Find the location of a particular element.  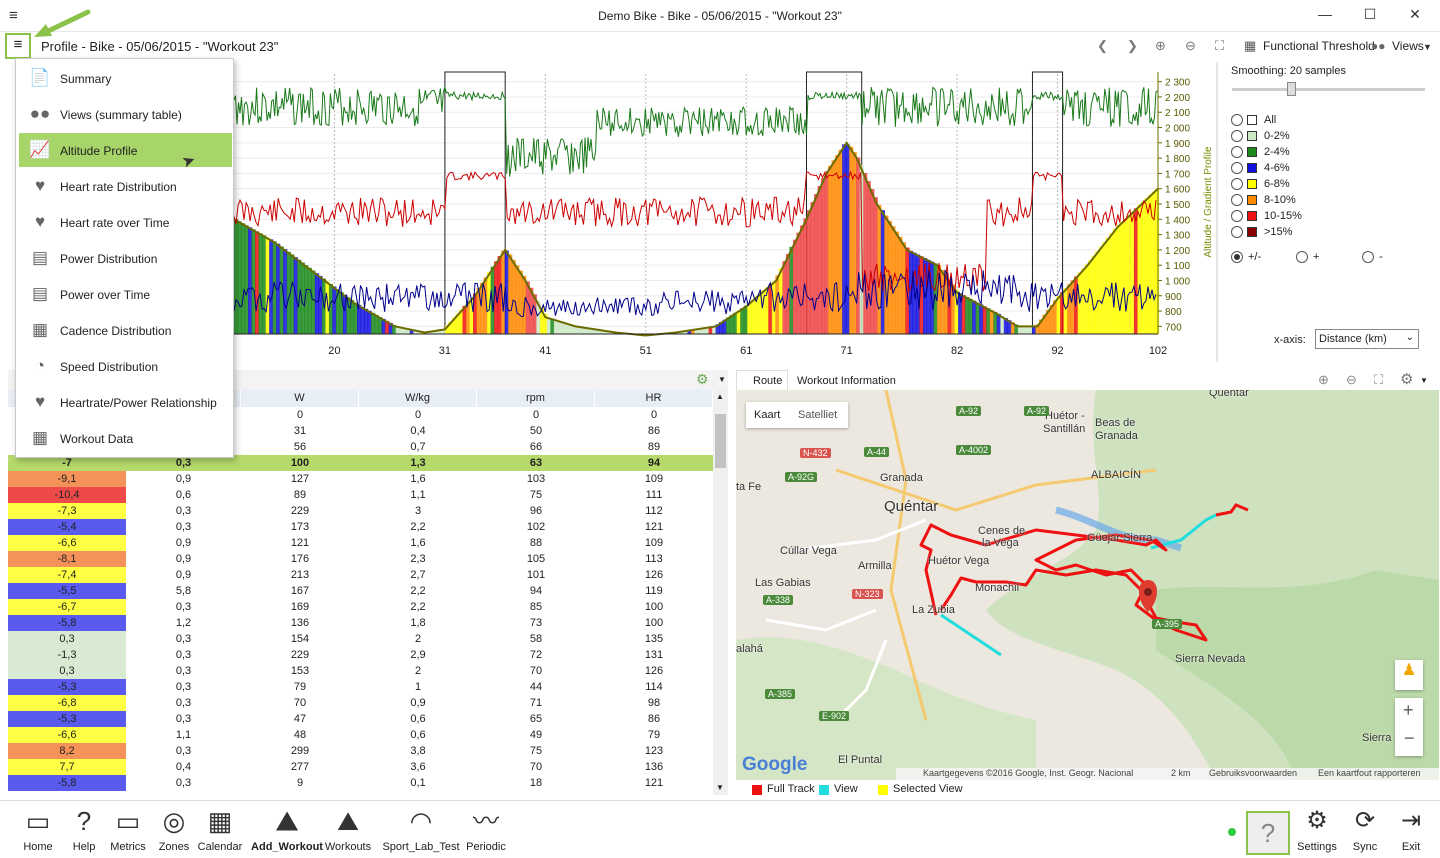

menu-item-altitude-profile: 📈 Altitude Profile is located at coordinates (125, 150).